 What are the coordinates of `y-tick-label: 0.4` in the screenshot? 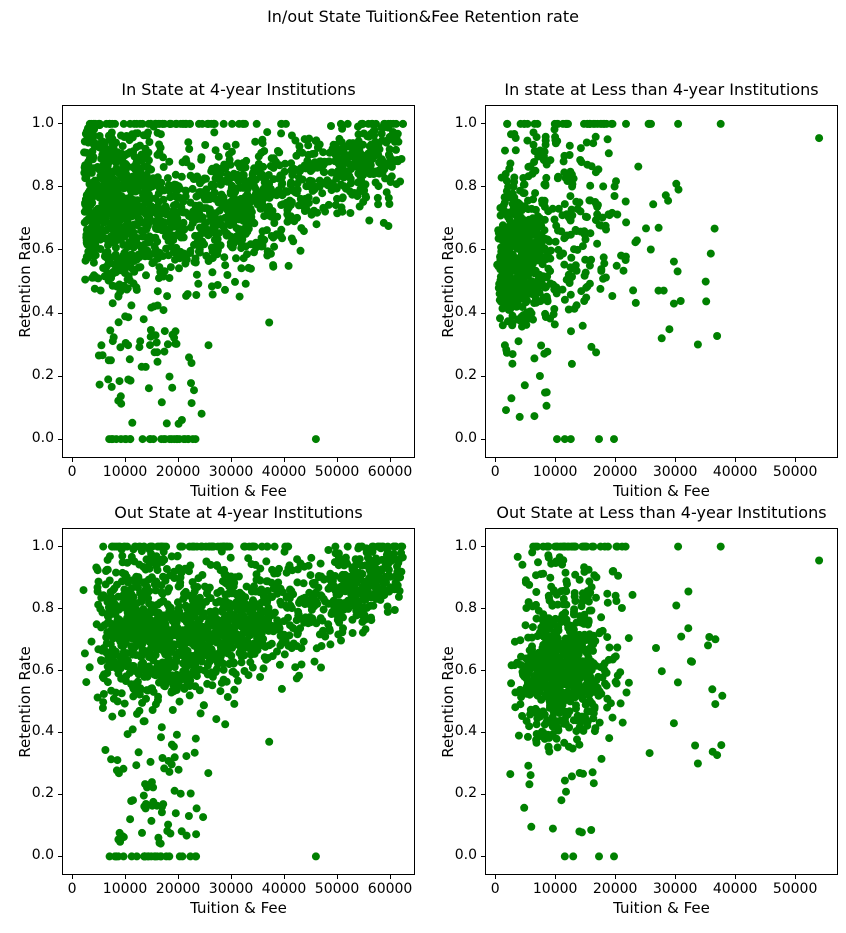 It's located at (42, 731).